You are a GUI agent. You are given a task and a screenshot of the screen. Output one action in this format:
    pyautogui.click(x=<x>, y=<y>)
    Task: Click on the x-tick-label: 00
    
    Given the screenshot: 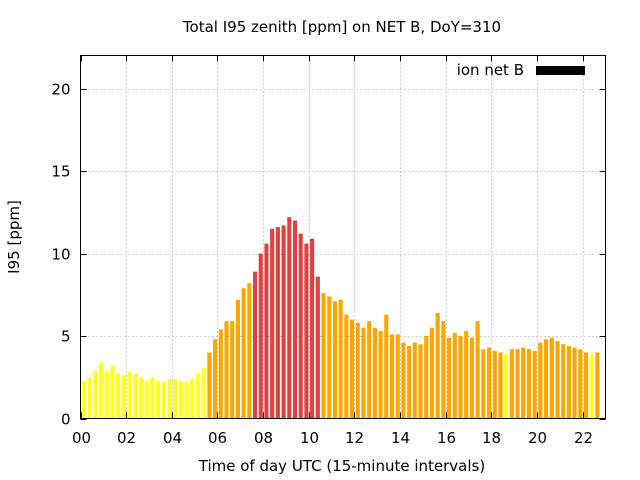 What is the action you would take?
    pyautogui.click(x=81, y=438)
    